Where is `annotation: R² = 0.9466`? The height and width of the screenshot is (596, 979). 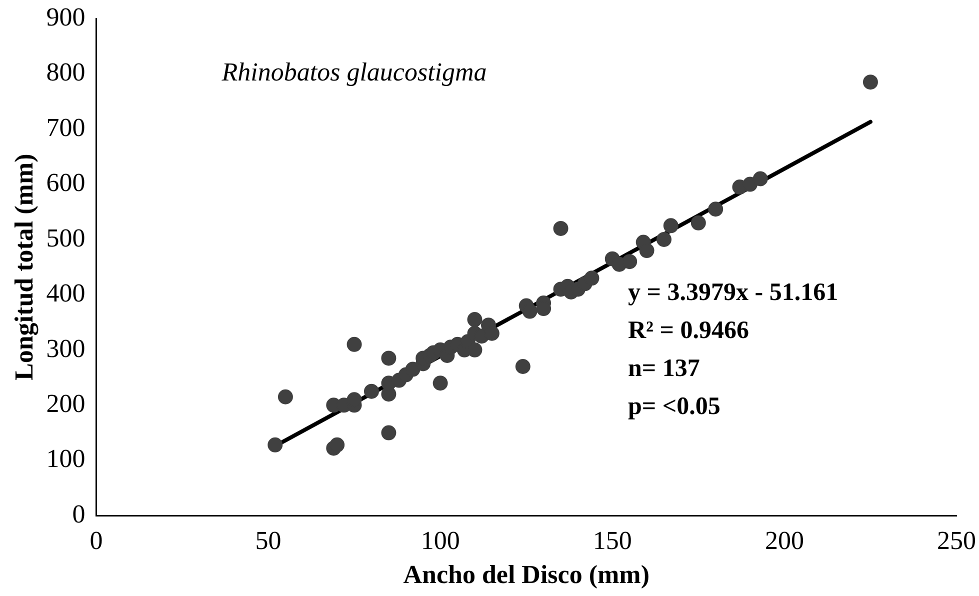 annotation: R² = 0.9466 is located at coordinates (689, 330).